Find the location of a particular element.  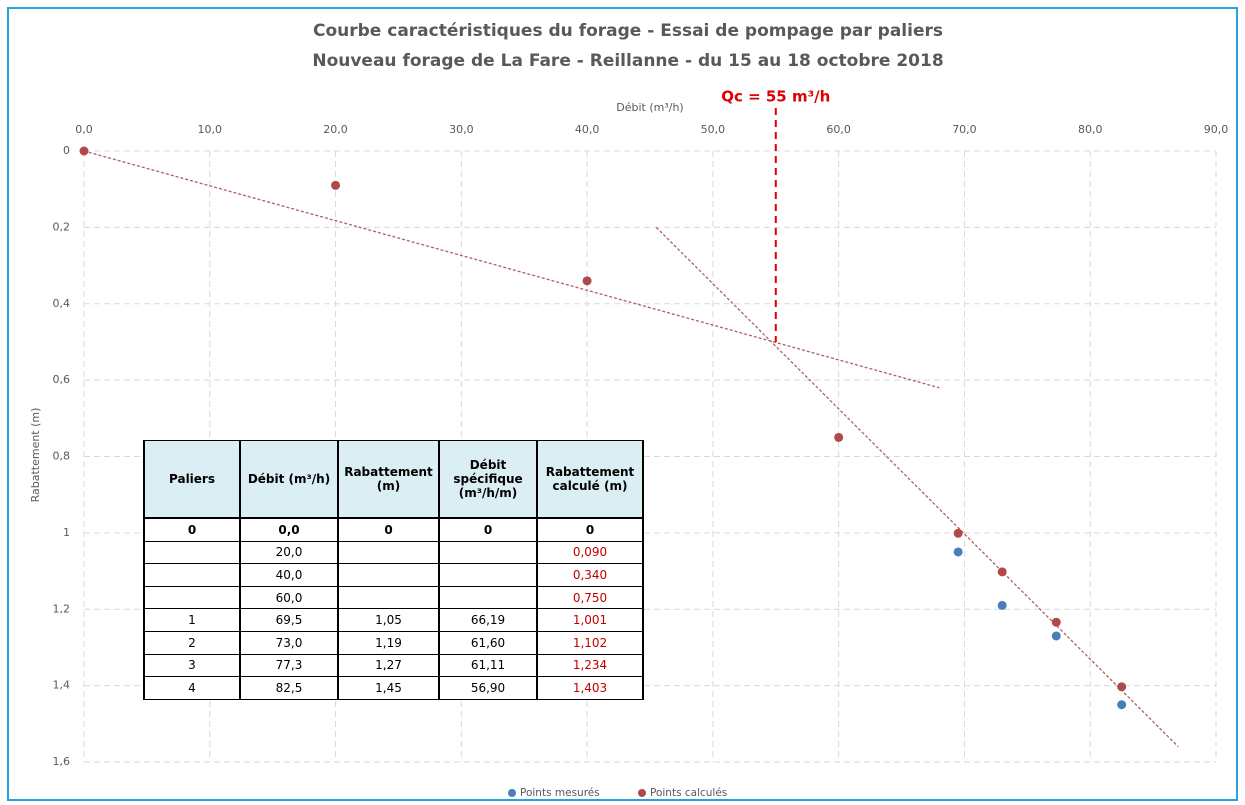

table-cell: 1,27 is located at coordinates (388, 665).